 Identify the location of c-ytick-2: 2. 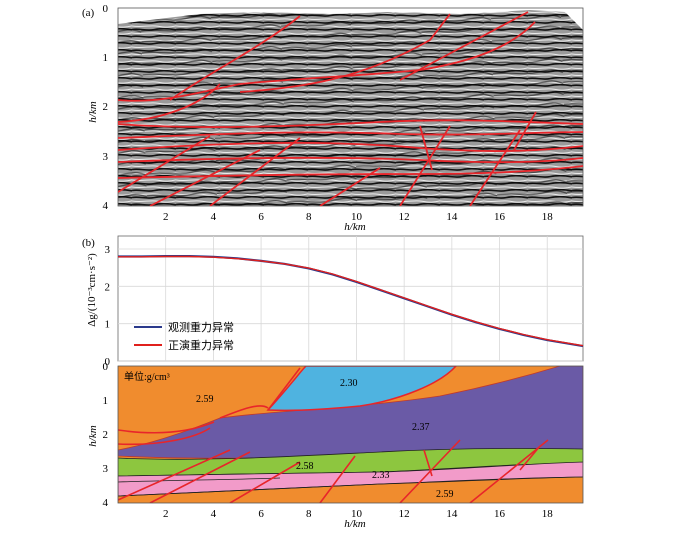
(106, 435).